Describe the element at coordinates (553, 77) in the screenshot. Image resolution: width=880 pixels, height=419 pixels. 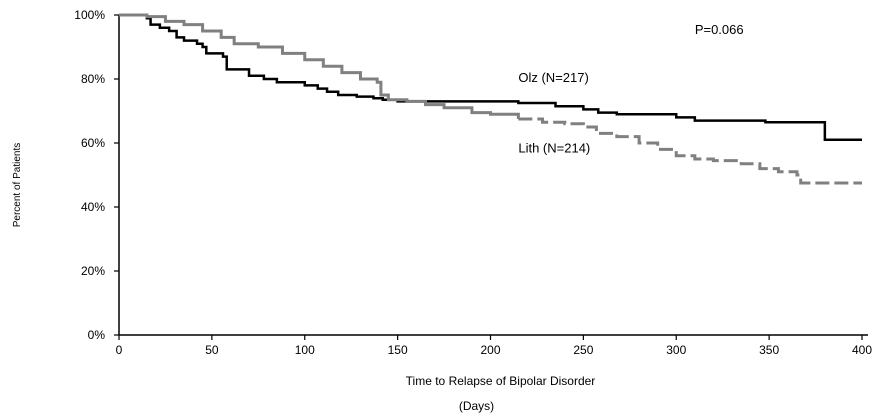
I see `series-label: Olz (N=217)` at that location.